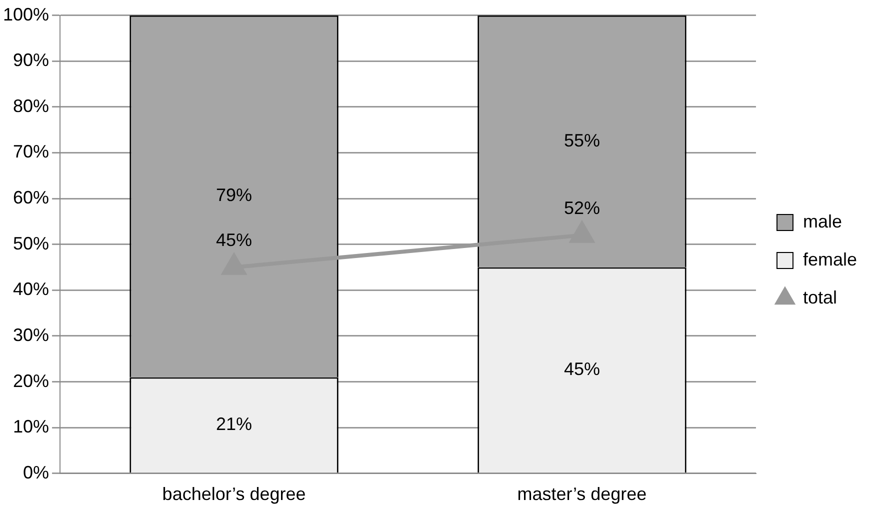 The height and width of the screenshot is (509, 877). I want to click on data-label: 52%, so click(582, 208).